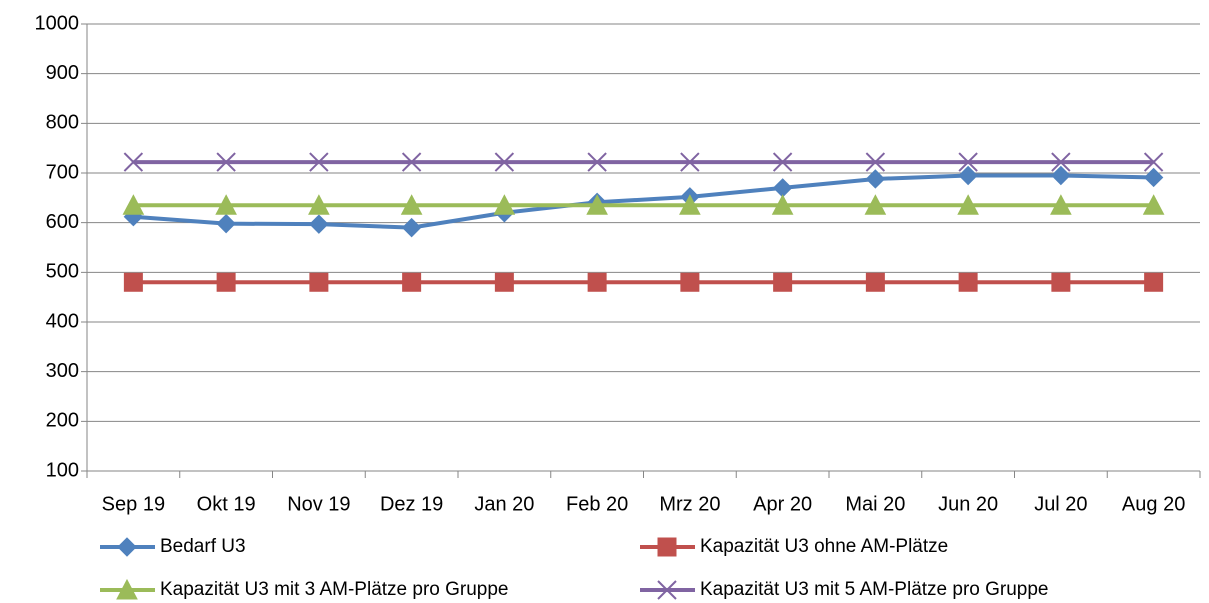 The width and height of the screenshot is (1209, 603). I want to click on y-tick-label: 900, so click(62, 73).